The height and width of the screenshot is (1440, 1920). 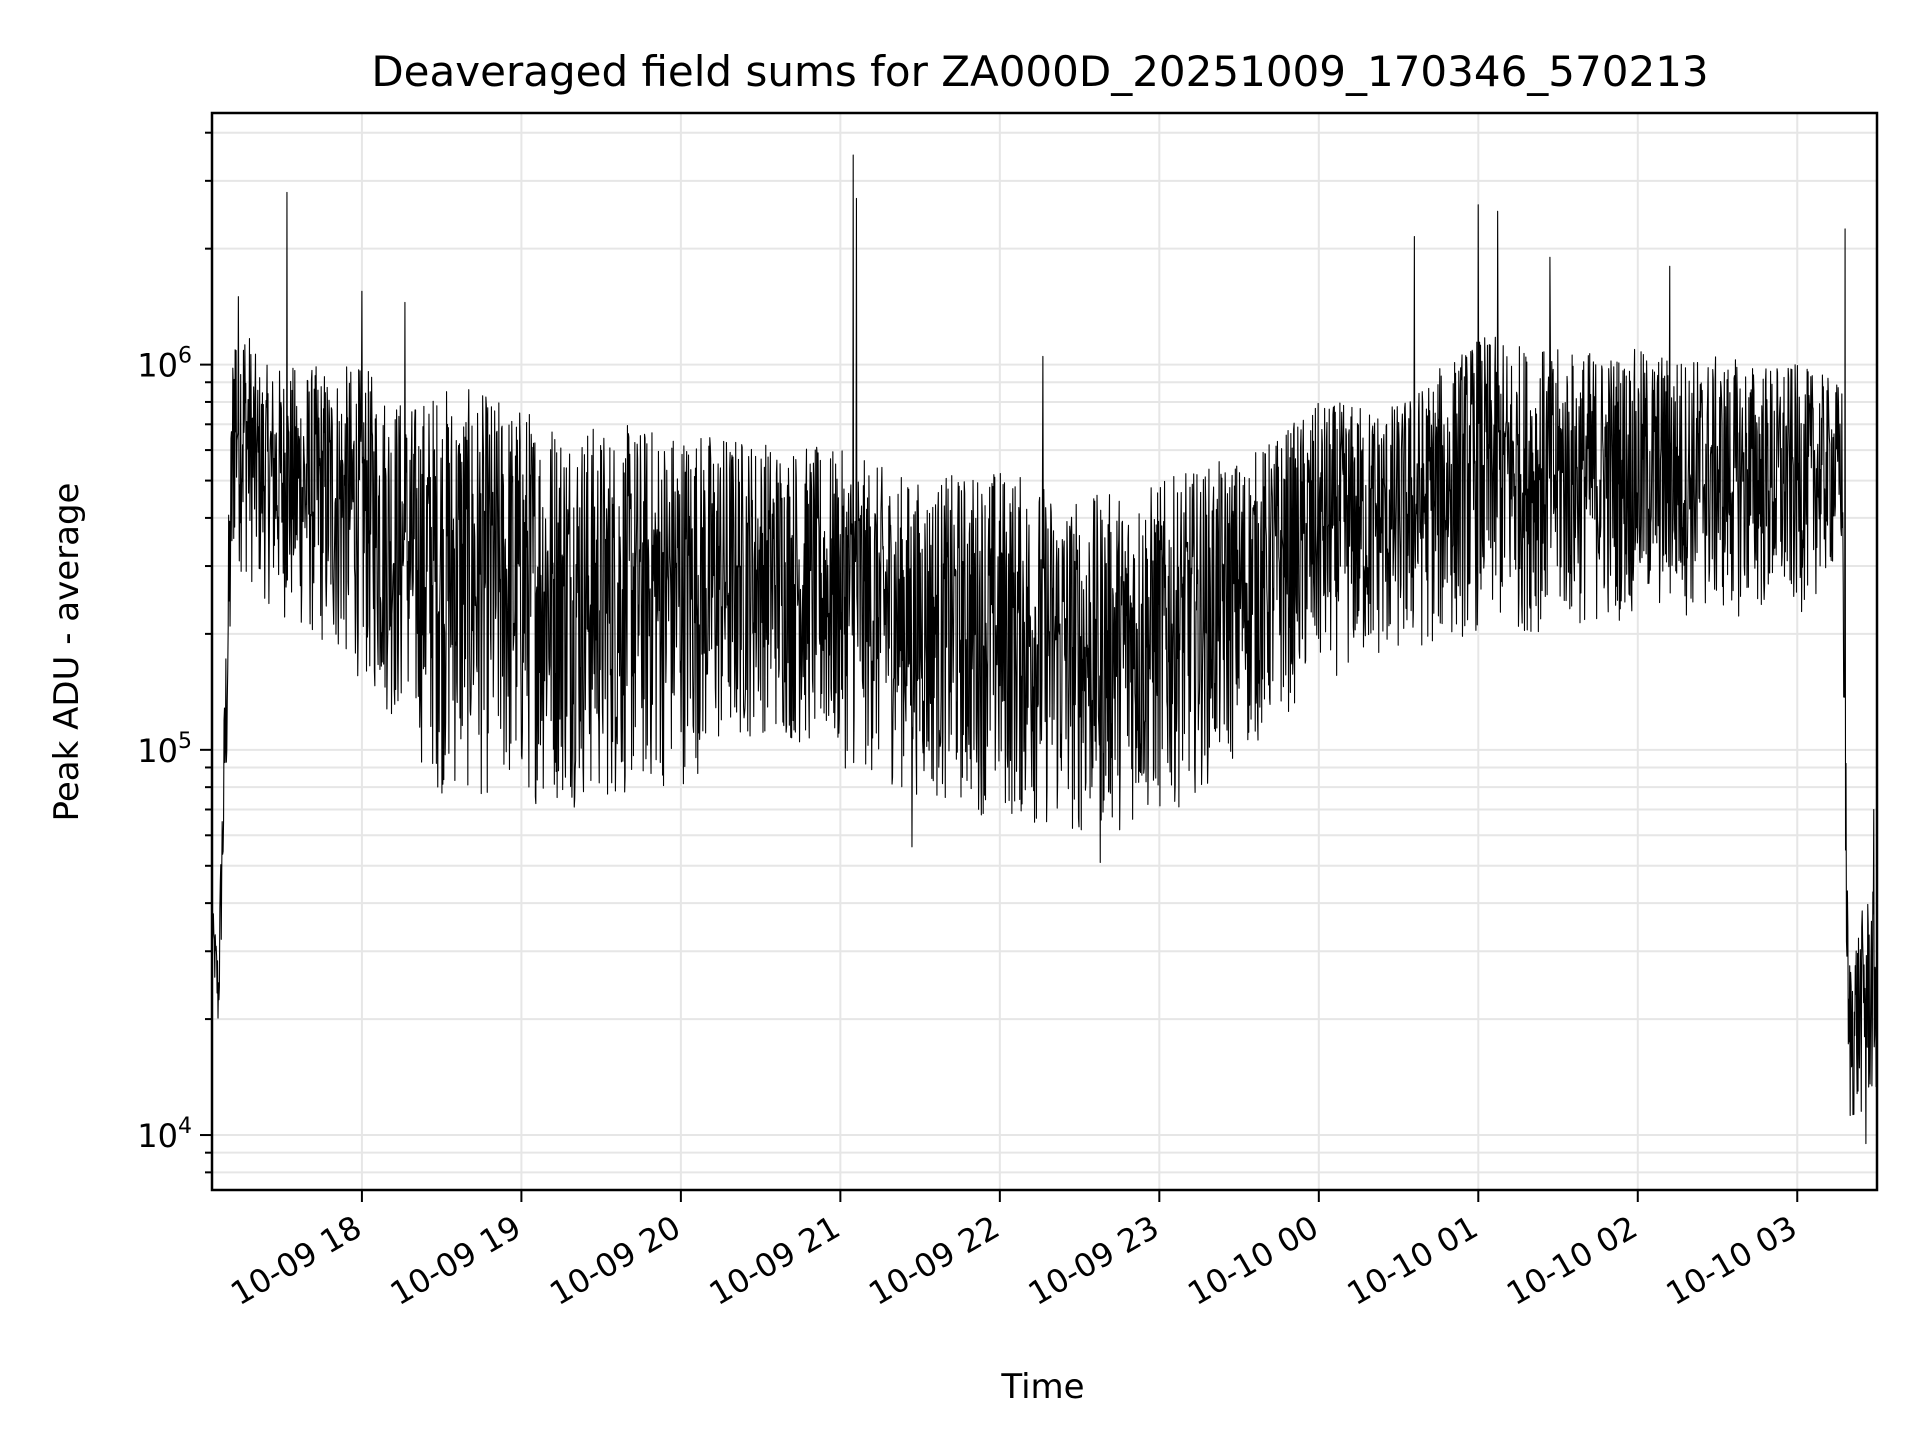 What do you see at coordinates (456, 1260) in the screenshot?
I see `x-tick-label: 10-09 19` at bounding box center [456, 1260].